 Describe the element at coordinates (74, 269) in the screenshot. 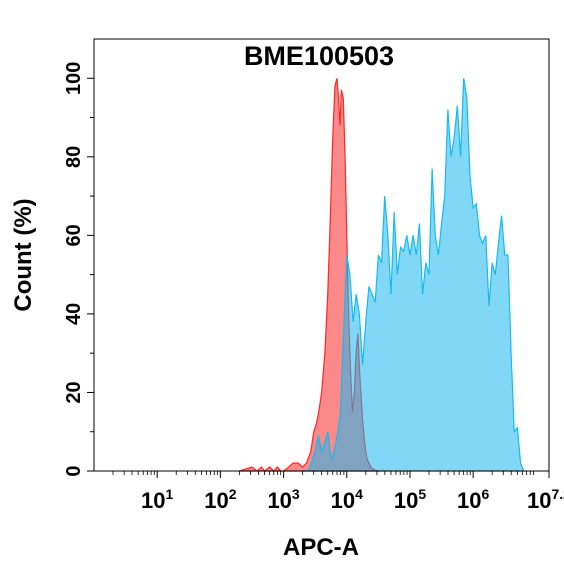

I see `y-tick-labels: 0 20 40 60 80 100` at that location.